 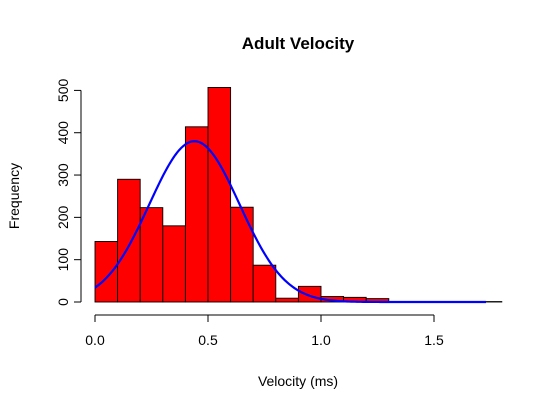 I want to click on x-tick-label: 1.0, so click(x=321, y=340).